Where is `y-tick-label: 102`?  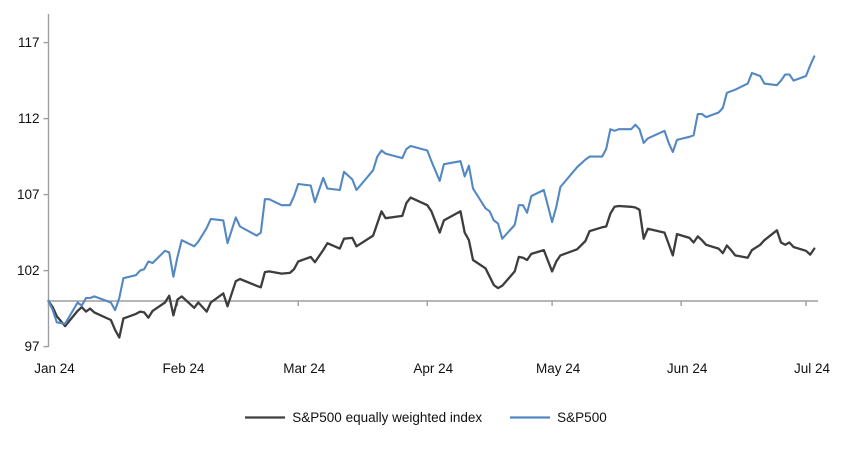
y-tick-label: 102 is located at coordinates (28, 270).